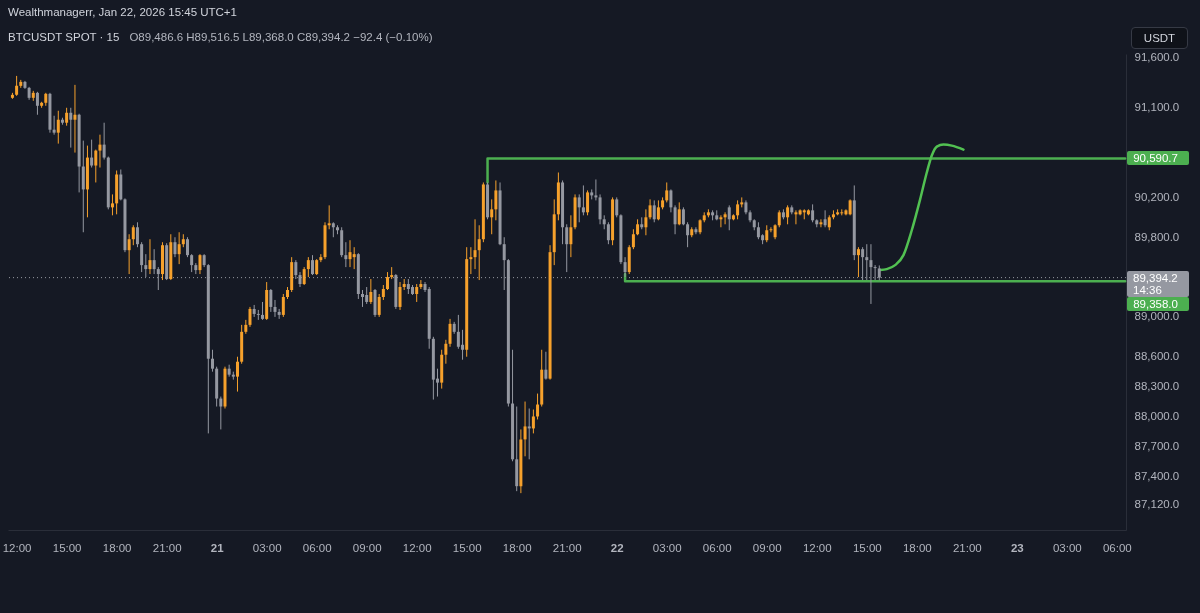  I want to click on y-tick-label: 87,120.0, so click(1157, 503).